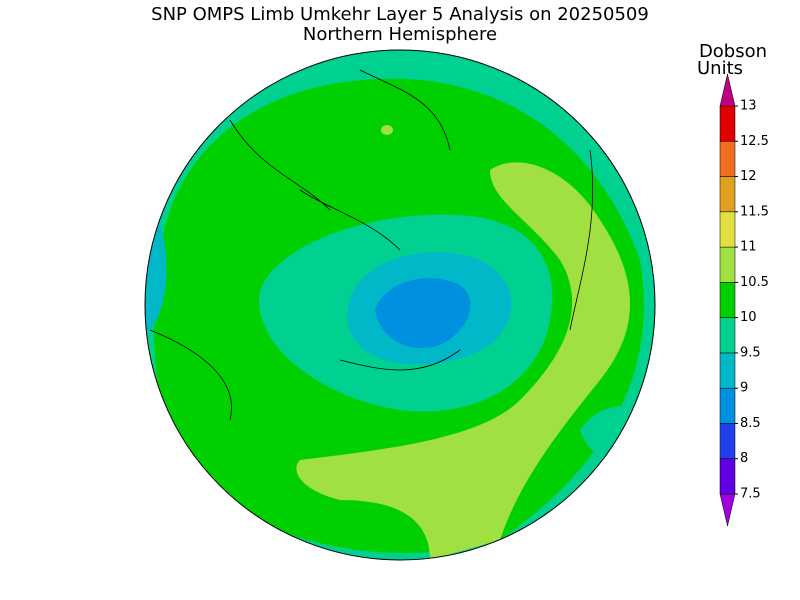  I want to click on colorbar-label: 10.5, so click(754, 282).